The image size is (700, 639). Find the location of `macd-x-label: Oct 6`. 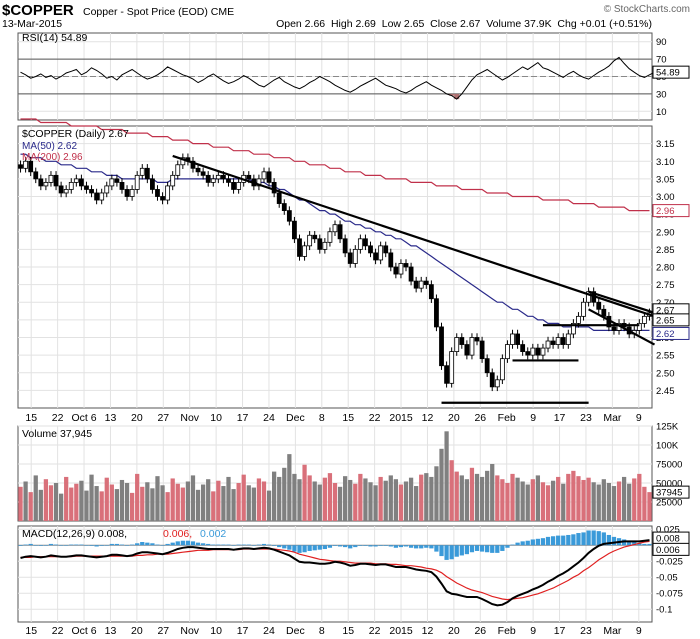

macd-x-label: Oct 6 is located at coordinates (83, 631).